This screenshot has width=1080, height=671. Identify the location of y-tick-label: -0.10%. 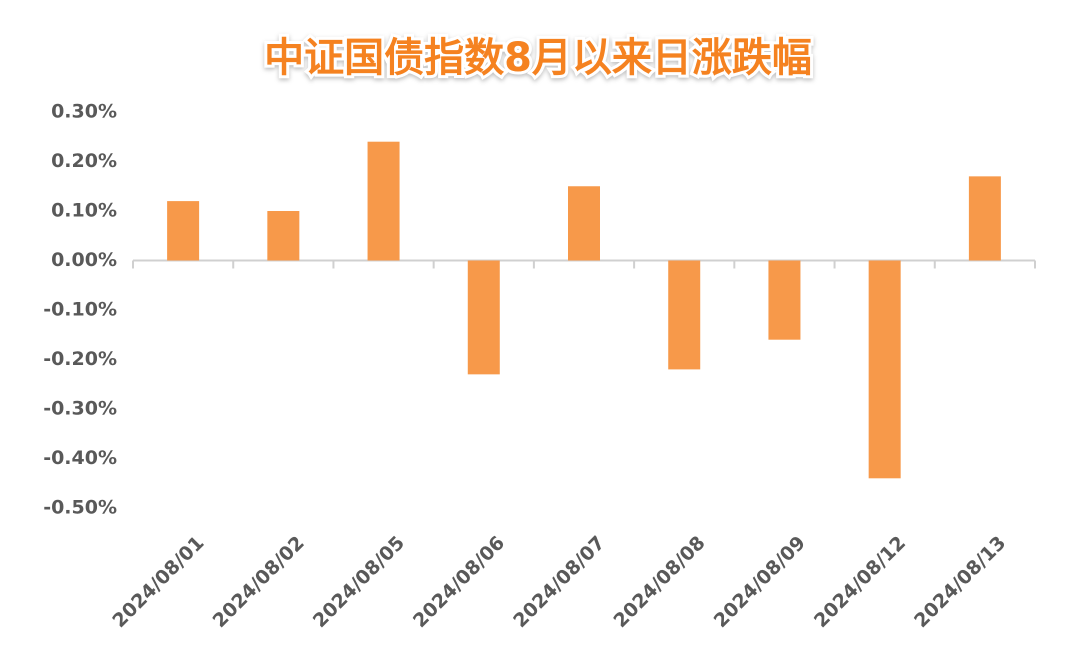
(80, 310).